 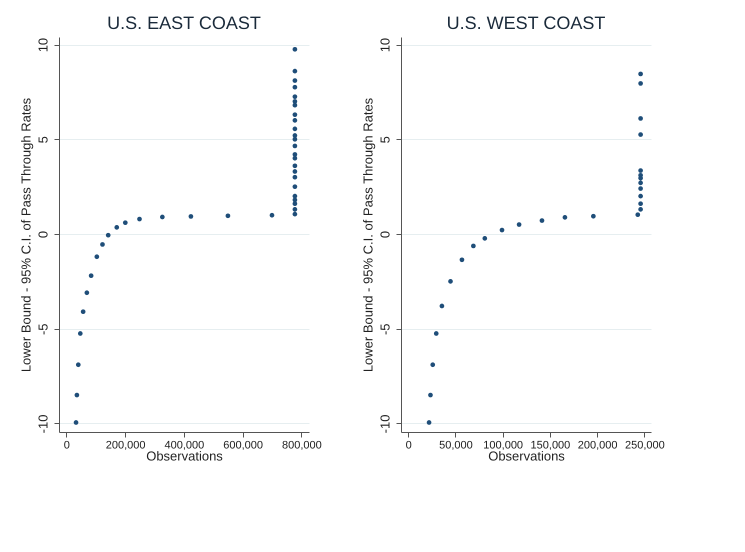 What do you see at coordinates (526, 23) in the screenshot?
I see `chart-title: U.S. WEST COAST` at bounding box center [526, 23].